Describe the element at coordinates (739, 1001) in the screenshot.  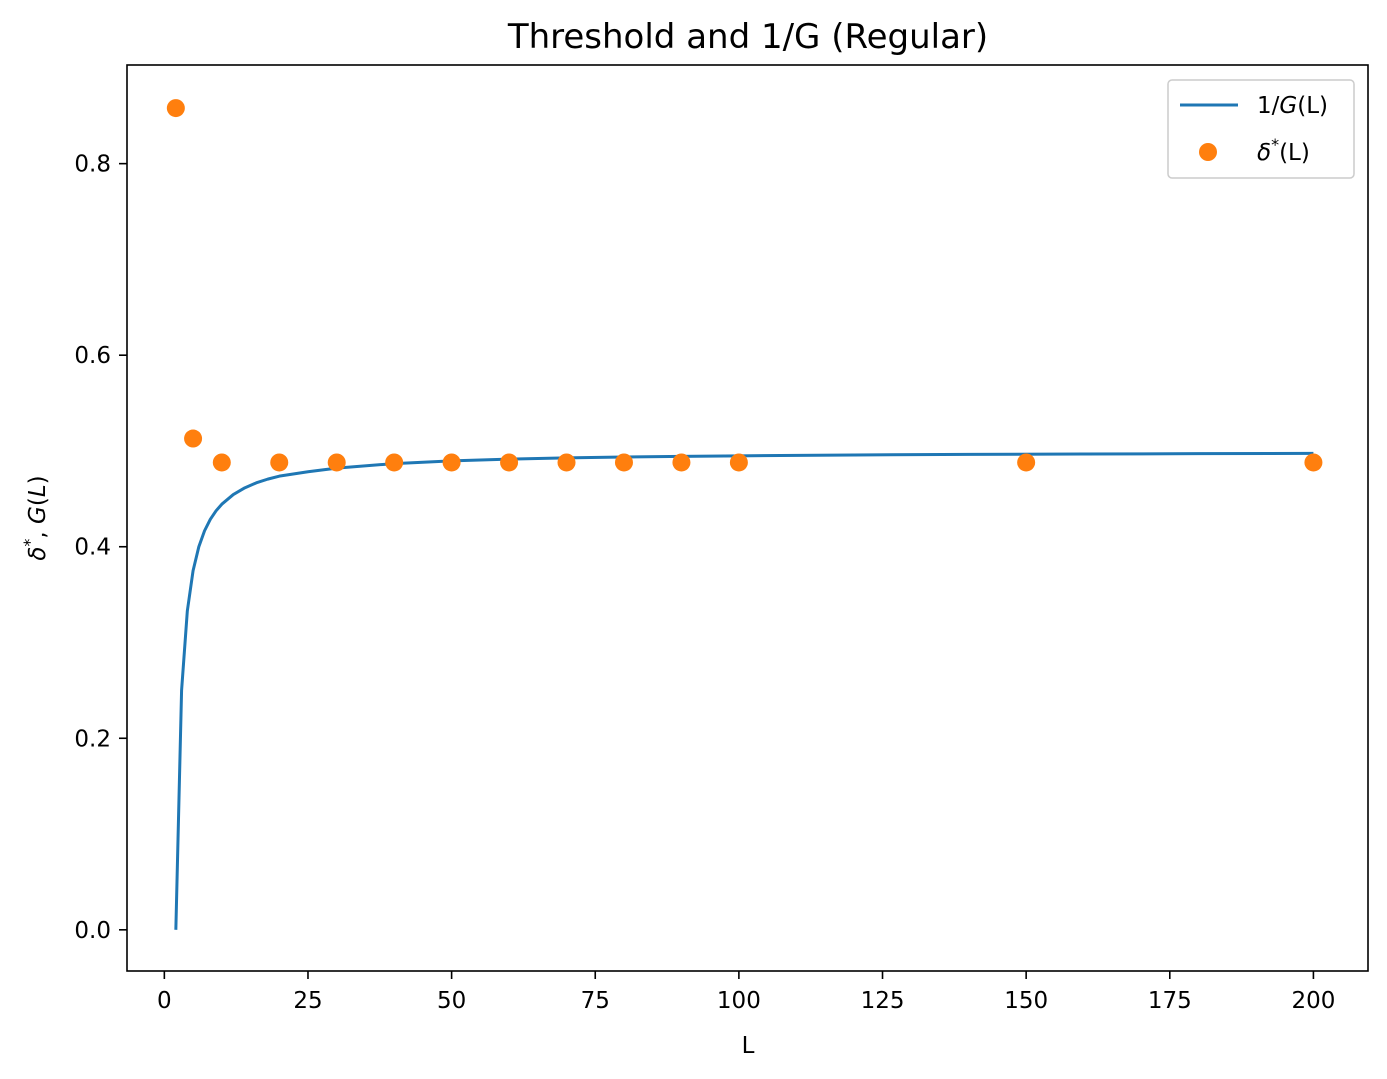
I see `x-tick-label: 100` at that location.